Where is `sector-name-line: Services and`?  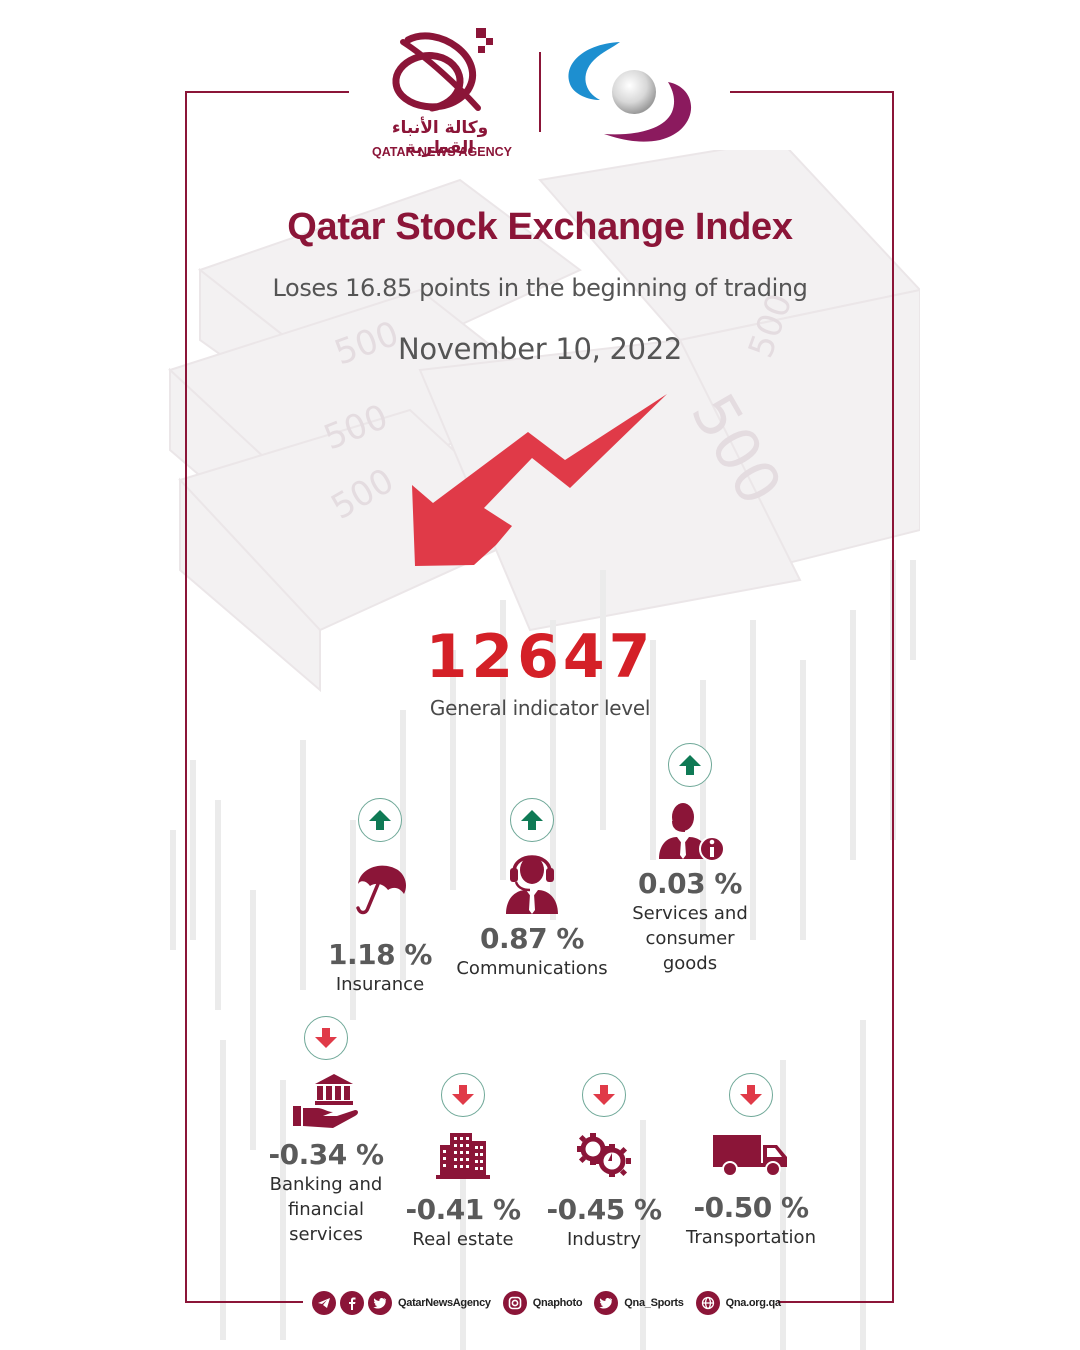 sector-name-line: Services and is located at coordinates (690, 913).